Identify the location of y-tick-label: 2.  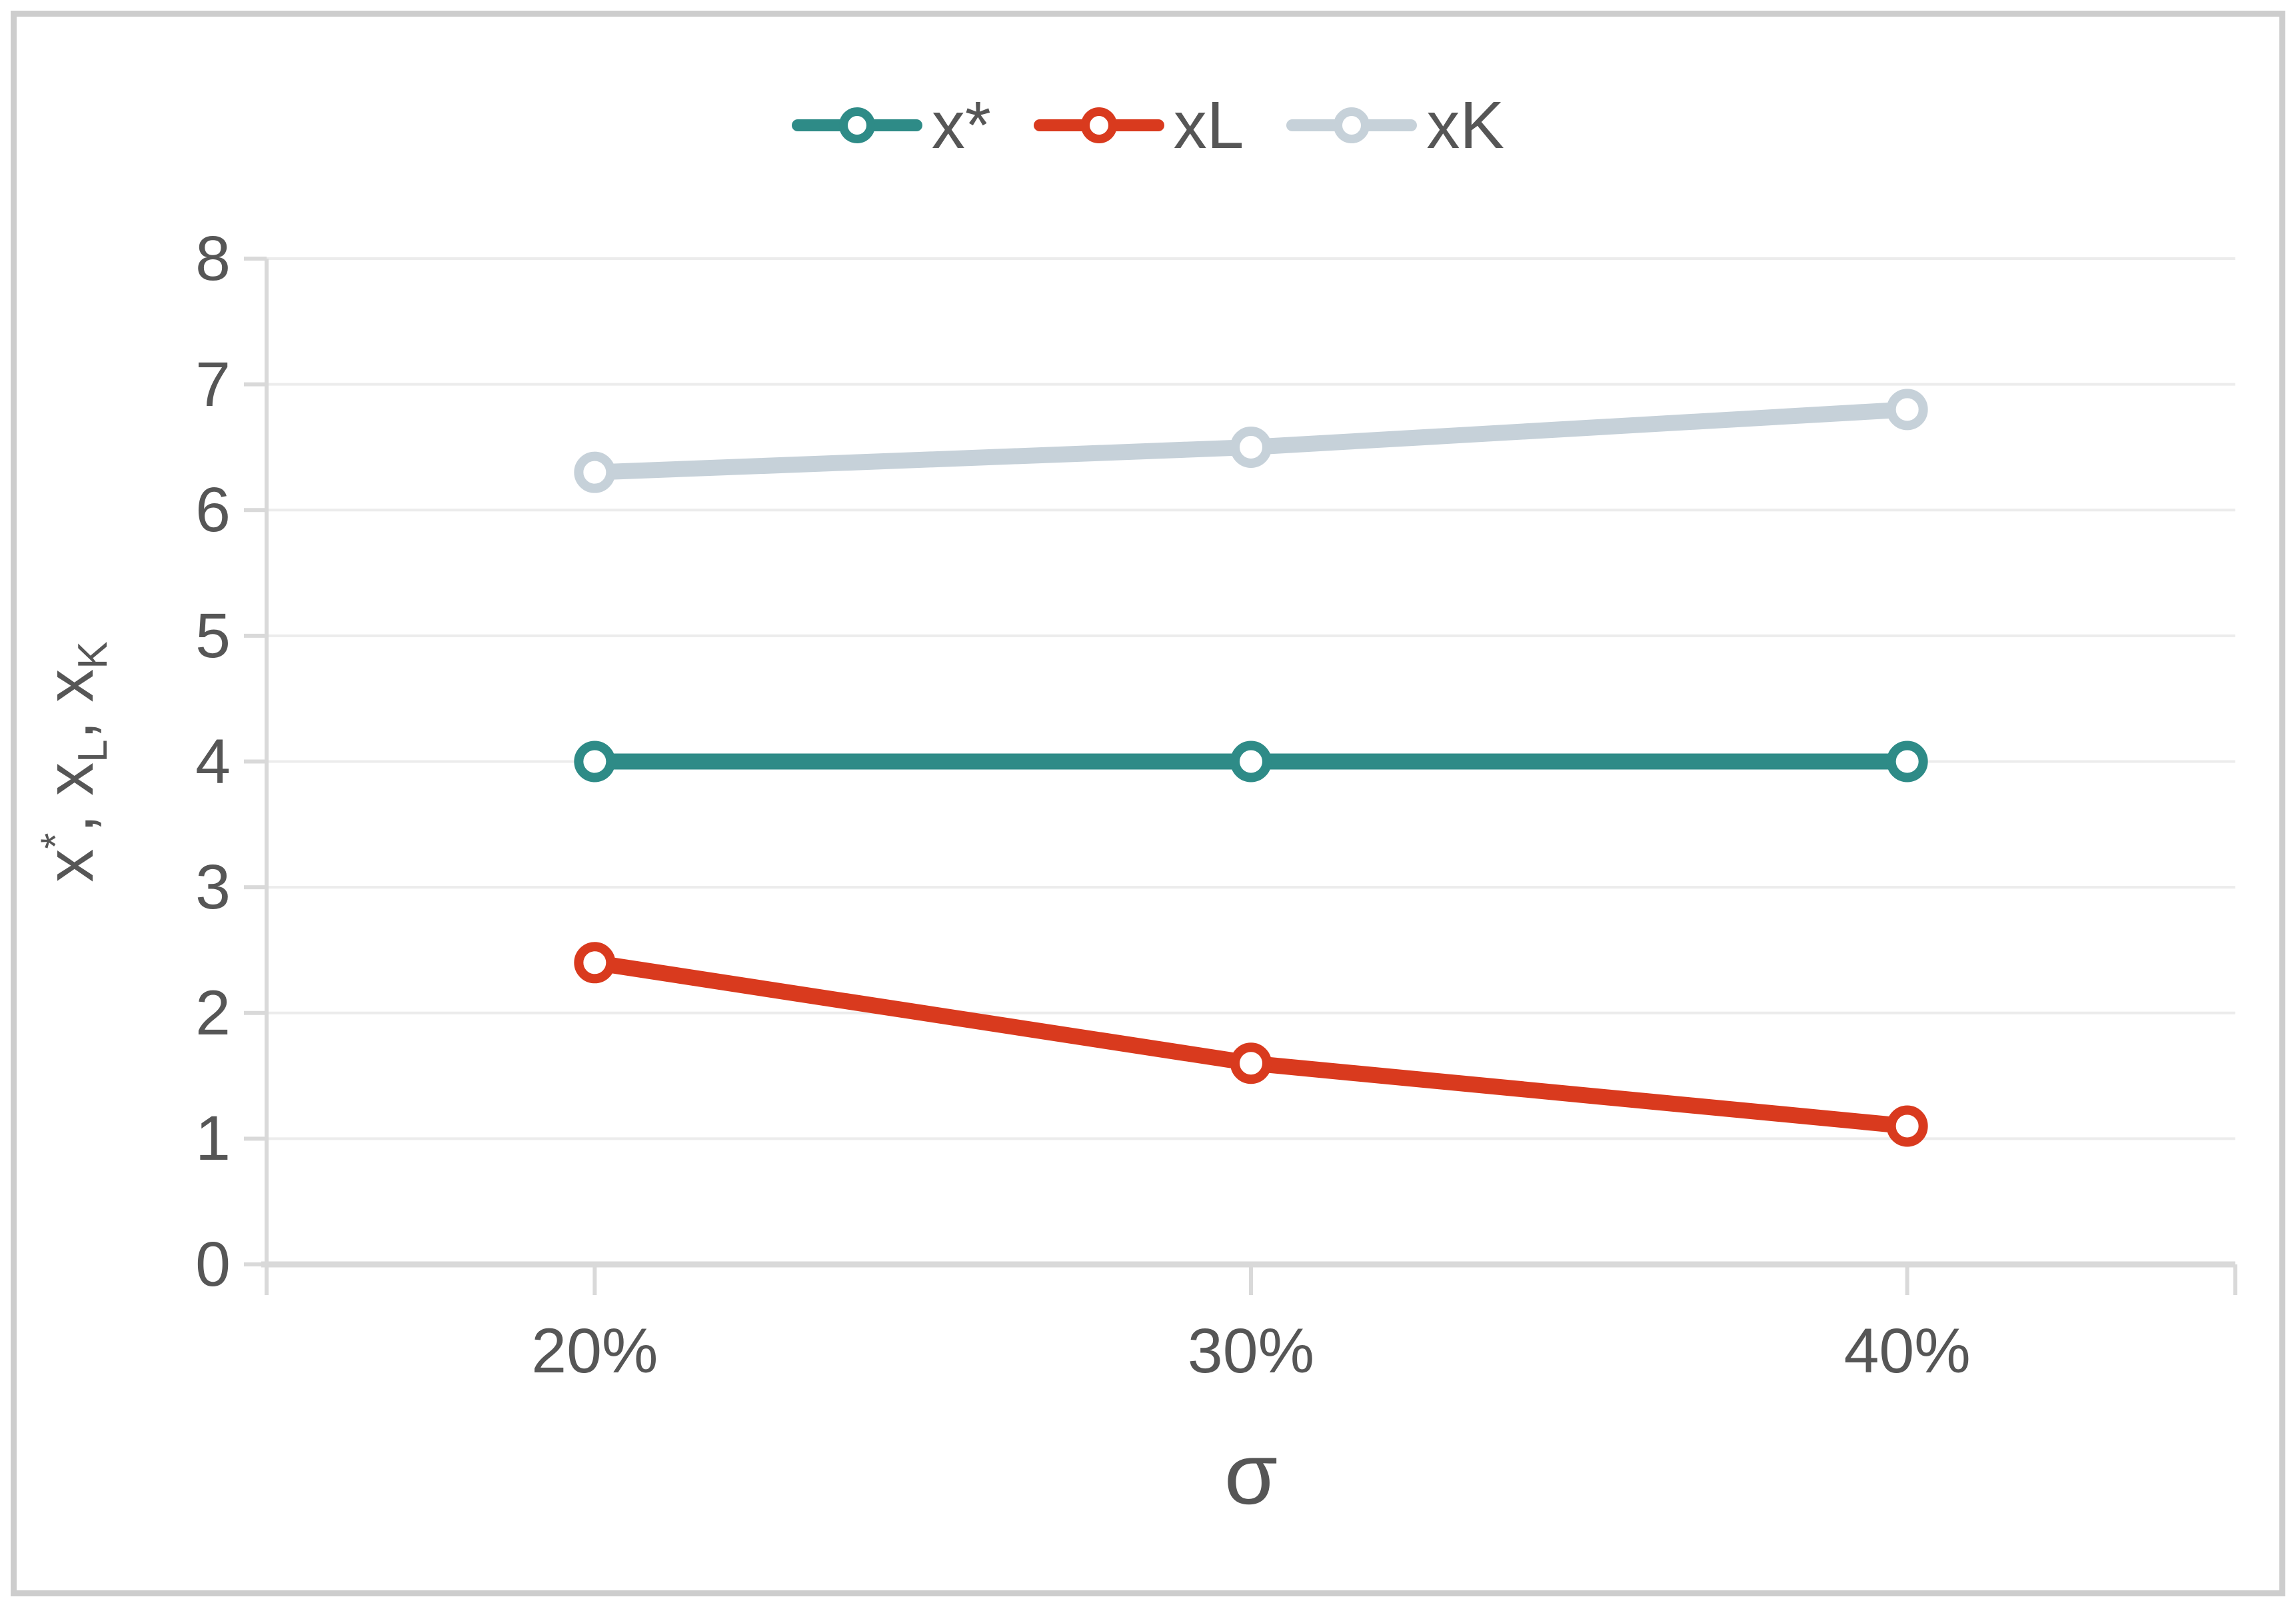
(213, 1012).